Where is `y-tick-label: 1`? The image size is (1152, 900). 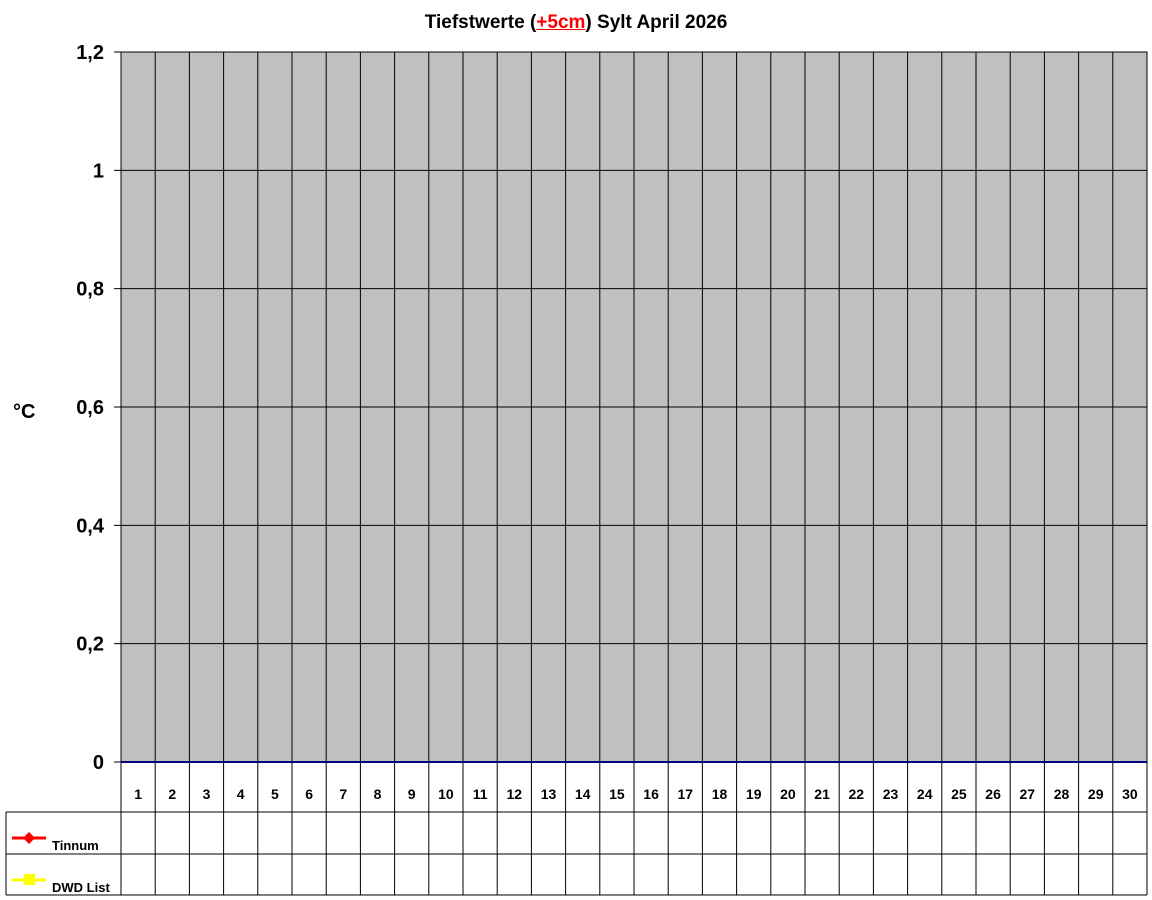
y-tick-label: 1 is located at coordinates (98, 171).